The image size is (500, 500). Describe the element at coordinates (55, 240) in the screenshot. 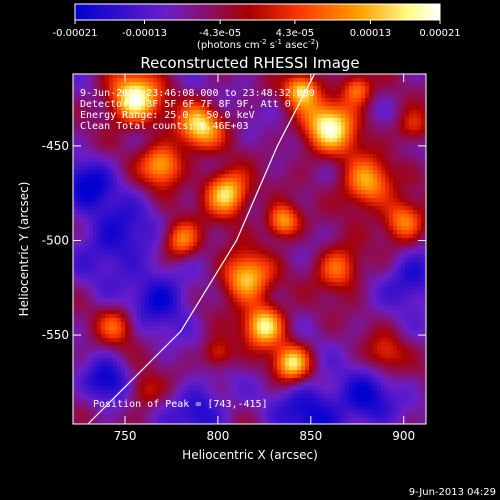

I see `y-tick-label: -500` at that location.